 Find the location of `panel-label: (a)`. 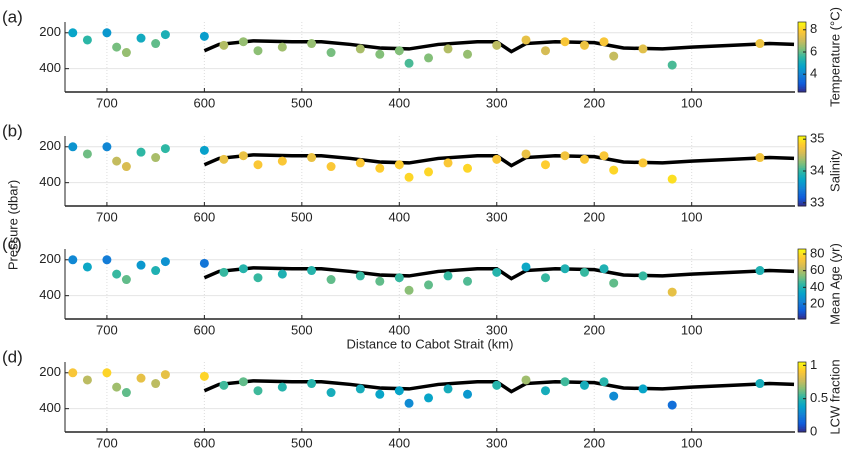

panel-label: (a) is located at coordinates (12, 16).